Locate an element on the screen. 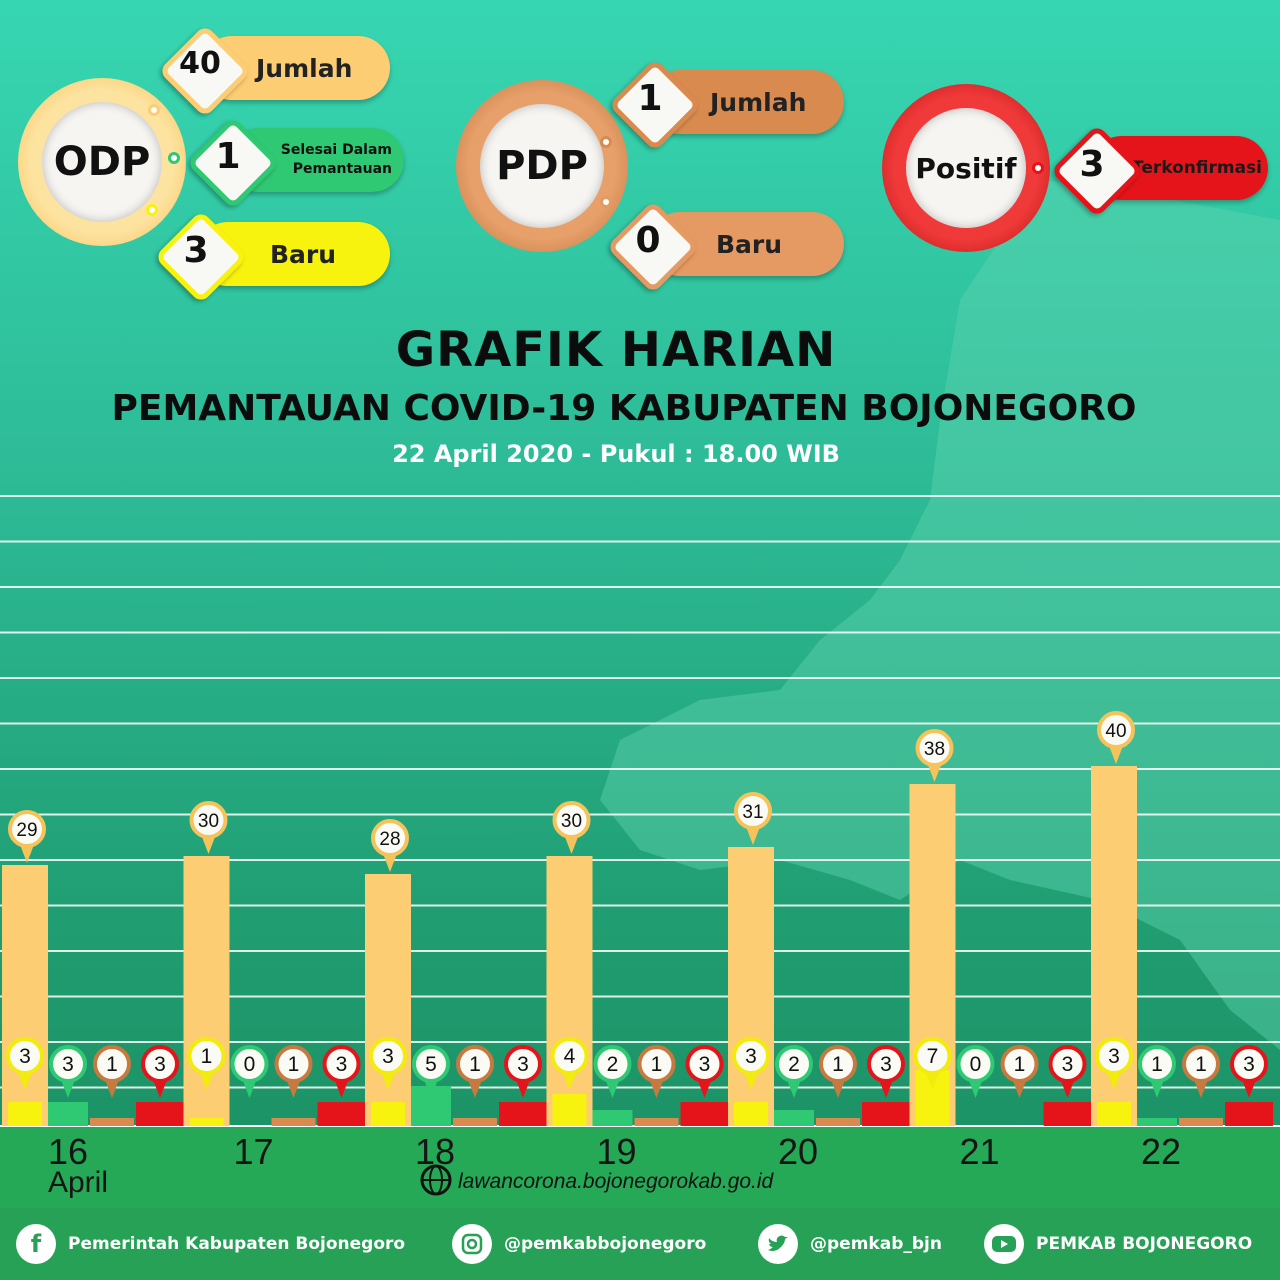  selesai-pemantauan-label: 3 is located at coordinates (68, 1071).